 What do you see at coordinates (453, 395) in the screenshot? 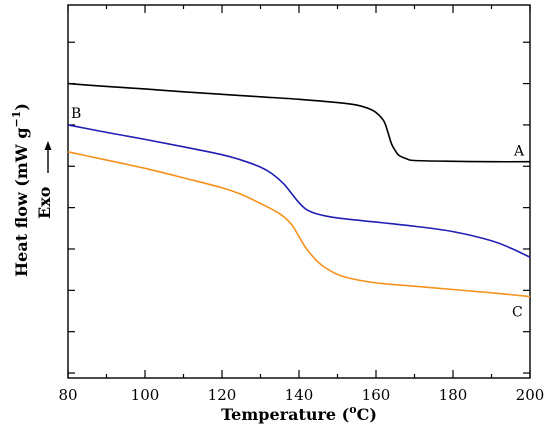
I see `x-tick-label: 180` at bounding box center [453, 395].